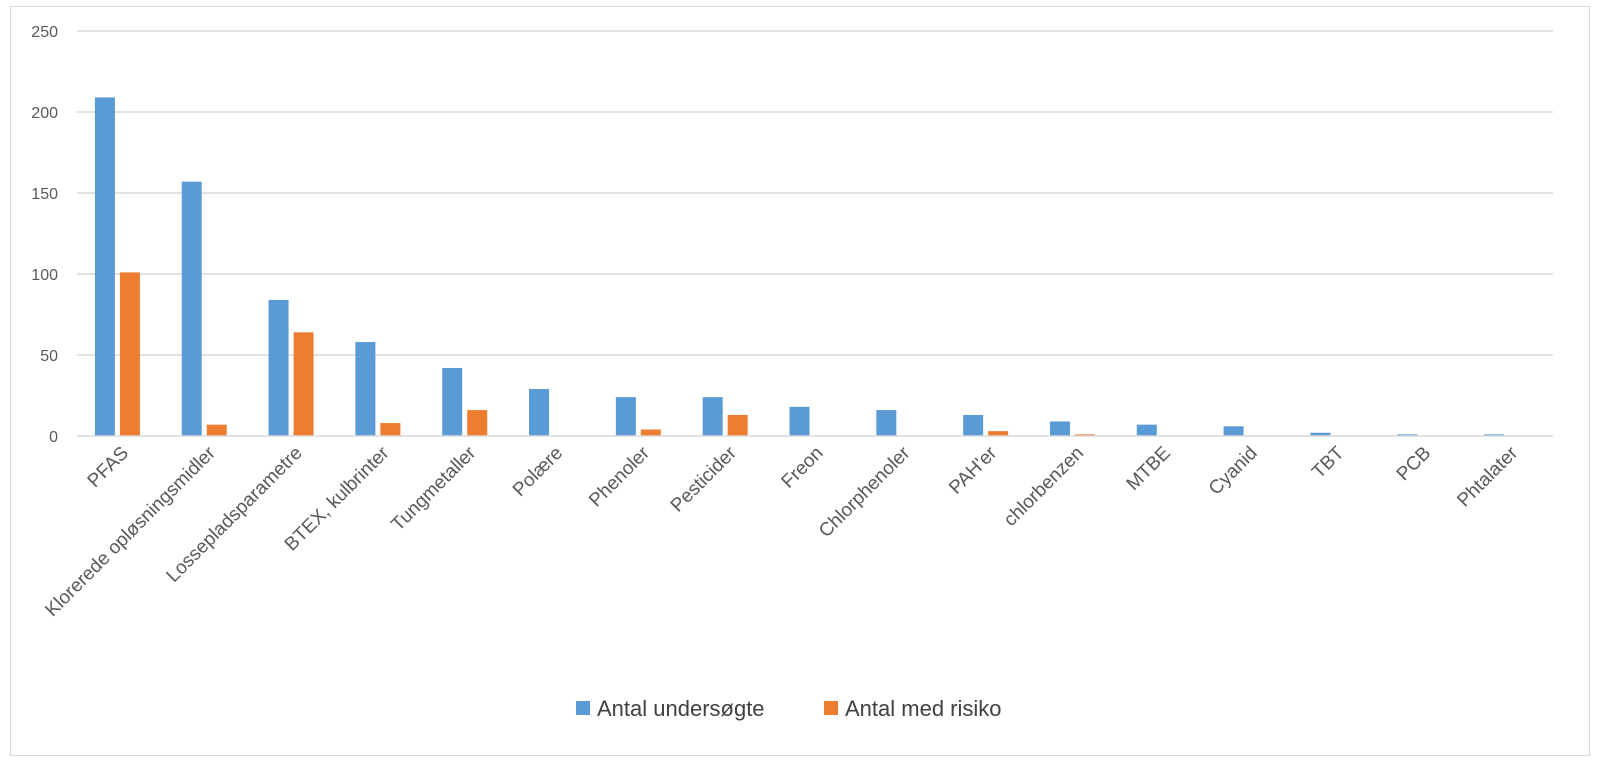 The height and width of the screenshot is (763, 1603). What do you see at coordinates (44, 275) in the screenshot?
I see `y-tick-label: 100` at bounding box center [44, 275].